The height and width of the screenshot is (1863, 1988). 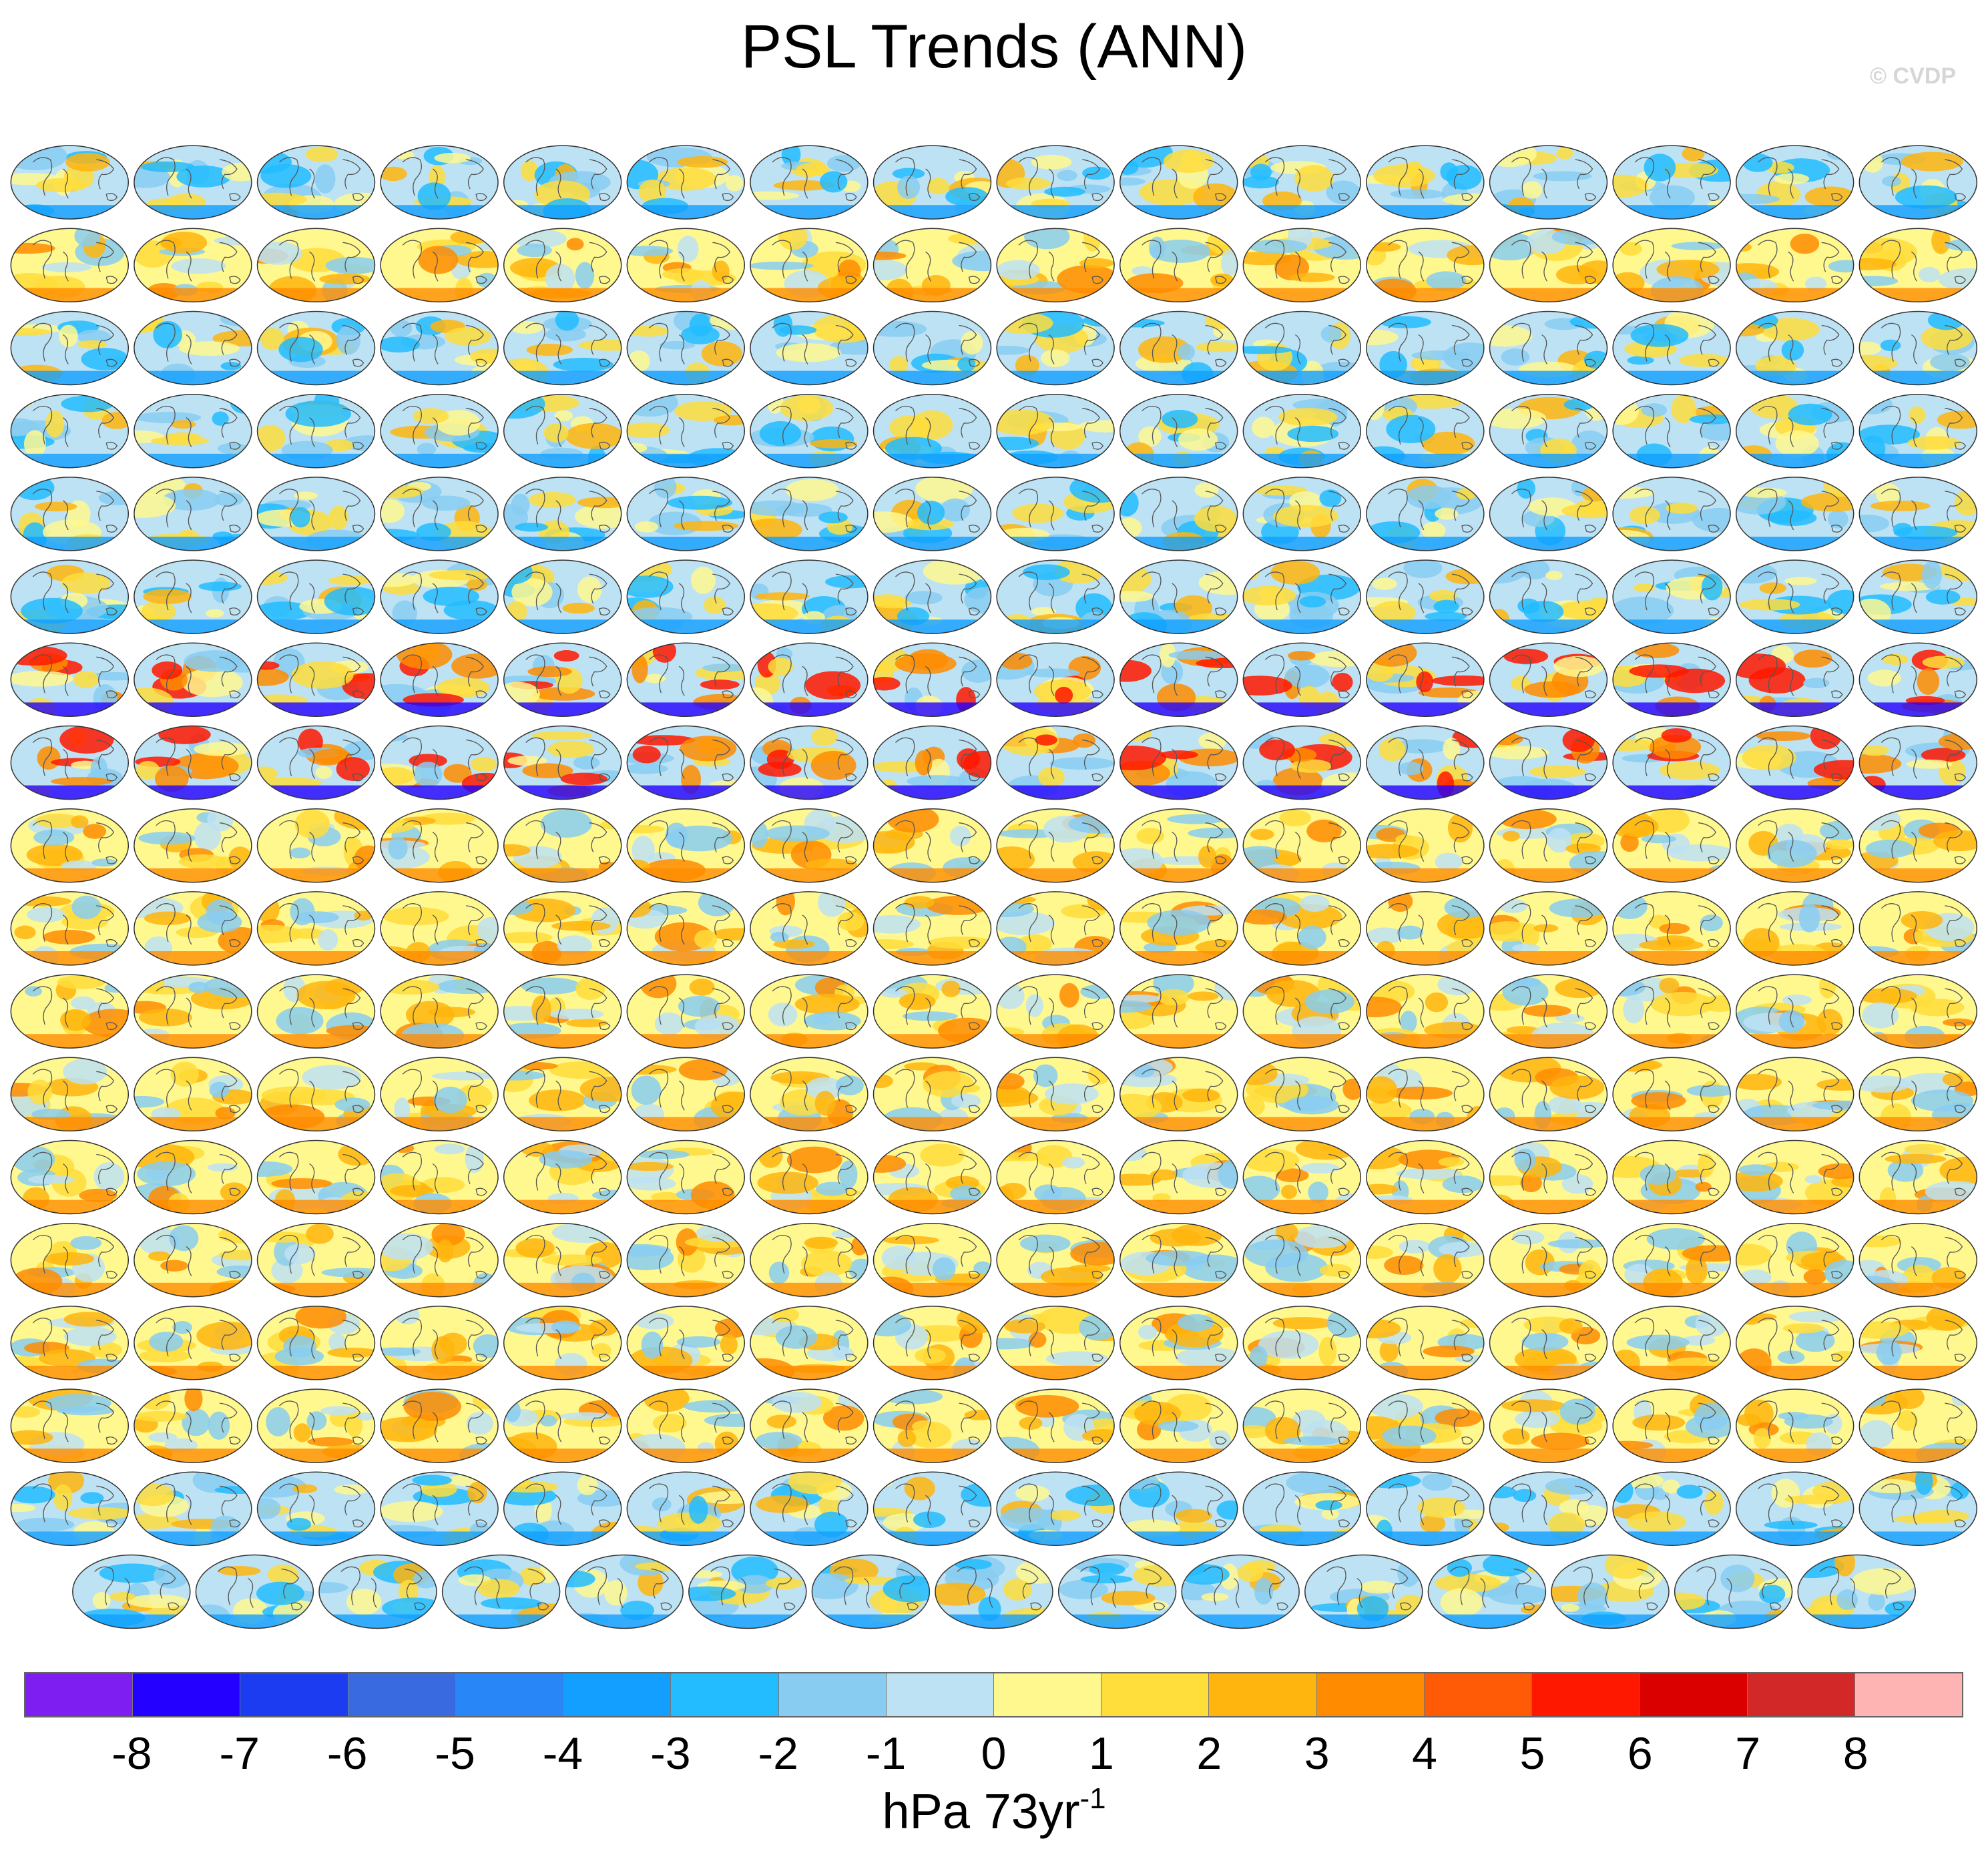 What do you see at coordinates (886, 1754) in the screenshot?
I see `colorbar-tick-label: -1` at bounding box center [886, 1754].